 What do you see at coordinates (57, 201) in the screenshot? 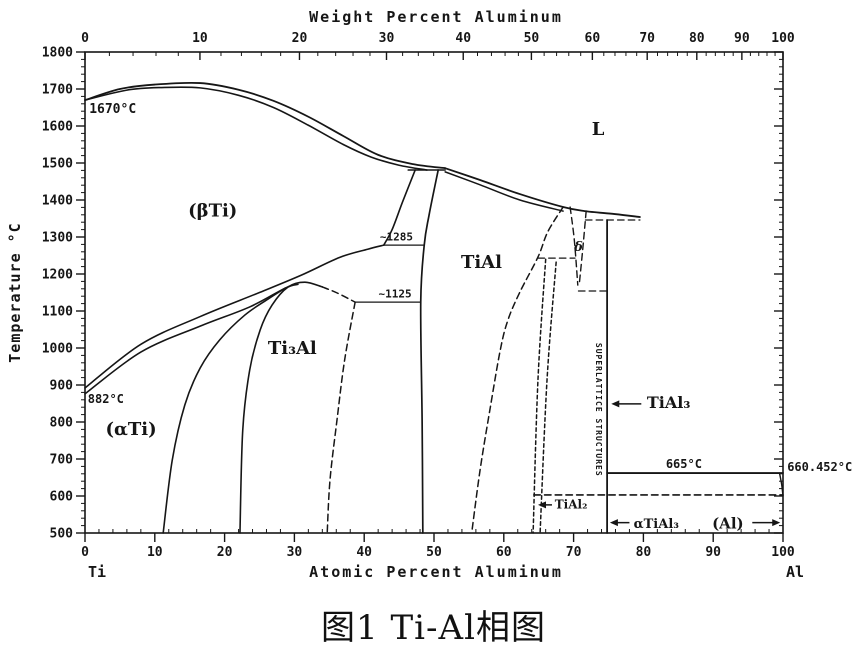
I see `left-tick-label: 1400` at bounding box center [57, 201].